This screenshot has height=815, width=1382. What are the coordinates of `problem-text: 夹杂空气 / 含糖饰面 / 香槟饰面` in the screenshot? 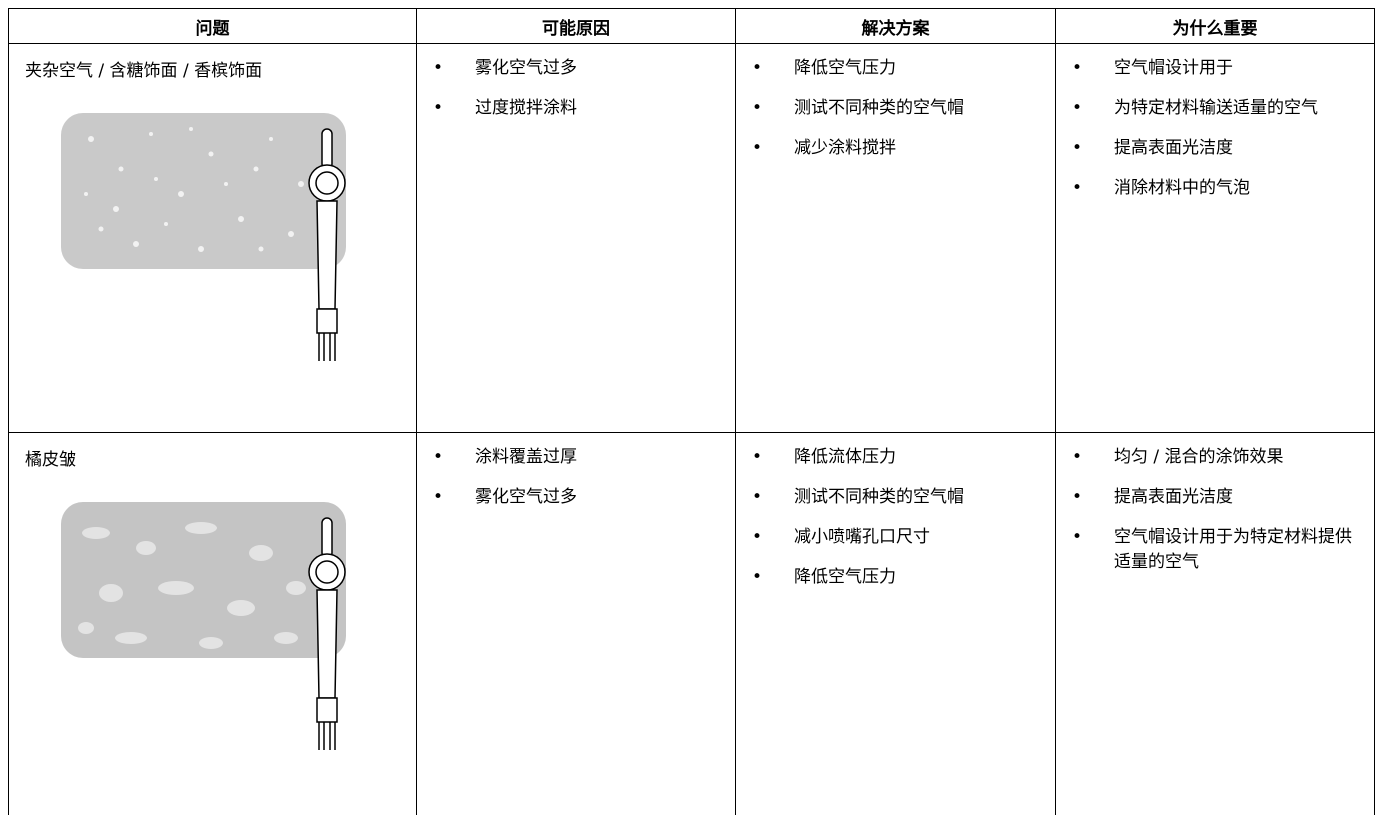 It's located at (144, 71).